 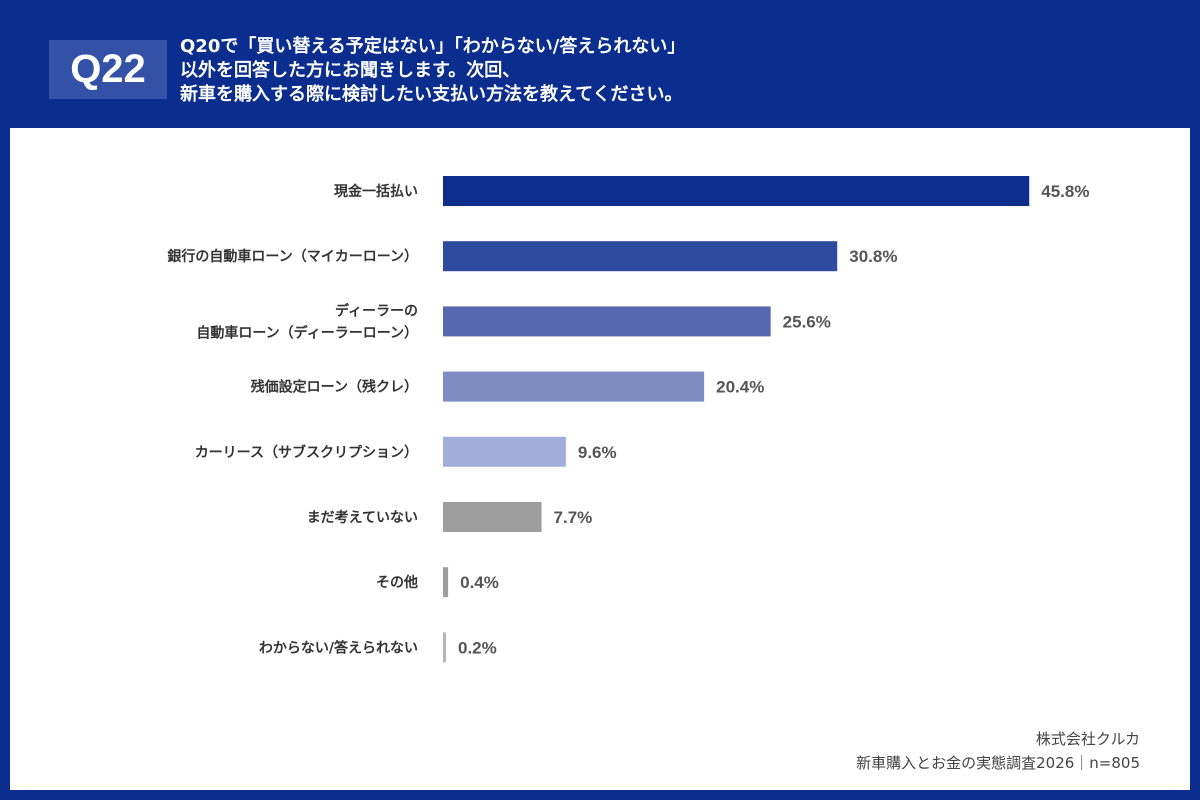 What do you see at coordinates (573, 517) in the screenshot?
I see `data-label: 7.7%` at bounding box center [573, 517].